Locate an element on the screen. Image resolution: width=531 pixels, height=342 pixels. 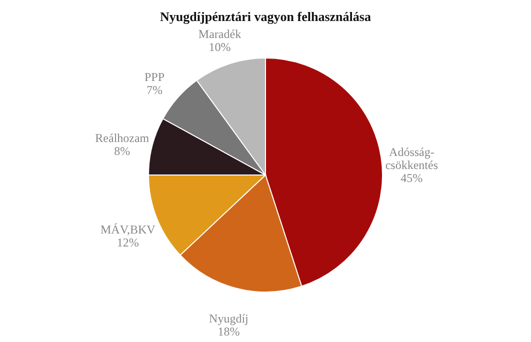
data-label: 8% is located at coordinates (122, 151).